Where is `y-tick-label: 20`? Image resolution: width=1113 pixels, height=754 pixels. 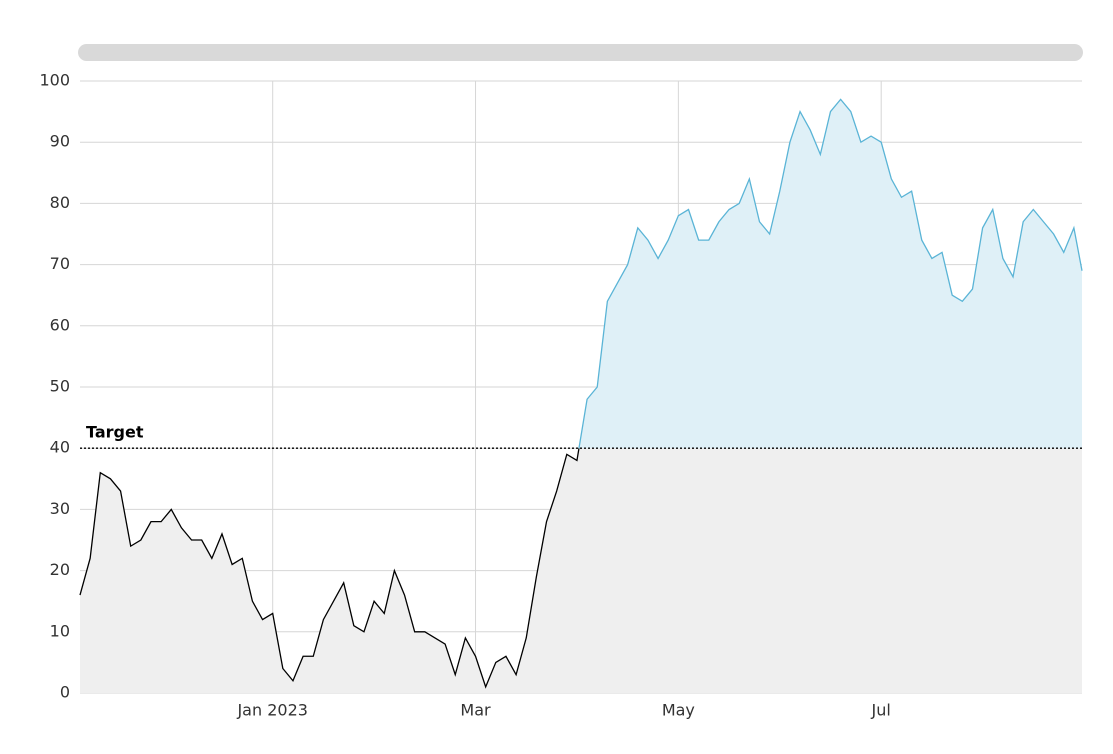 y-tick-label: 20 is located at coordinates (60, 569).